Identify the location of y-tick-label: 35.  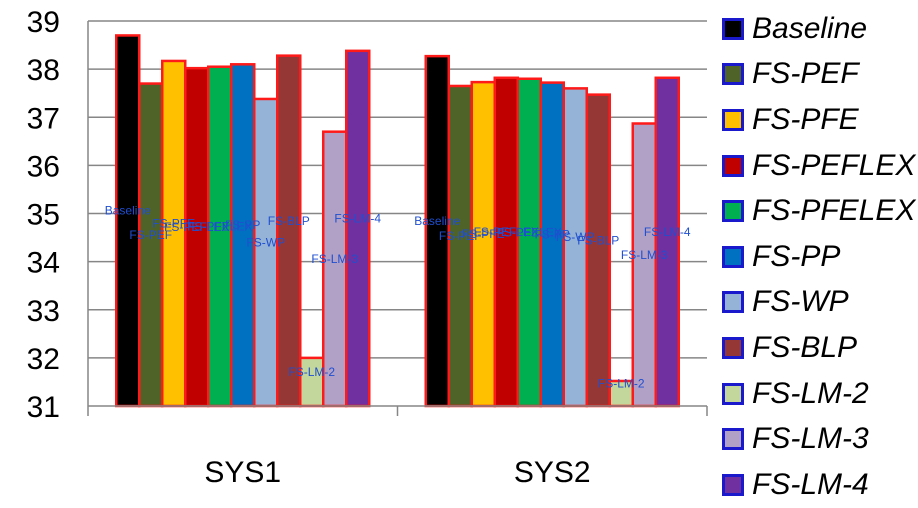
(43, 215).